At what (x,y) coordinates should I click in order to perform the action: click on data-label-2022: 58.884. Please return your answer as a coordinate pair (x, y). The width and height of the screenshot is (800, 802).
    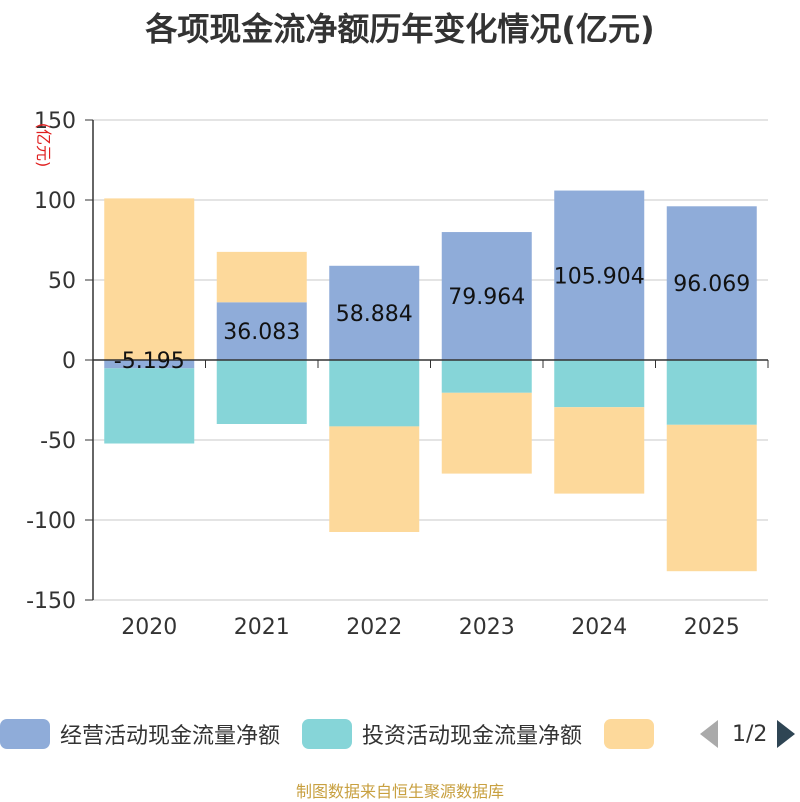
    Looking at the image, I should click on (374, 314).